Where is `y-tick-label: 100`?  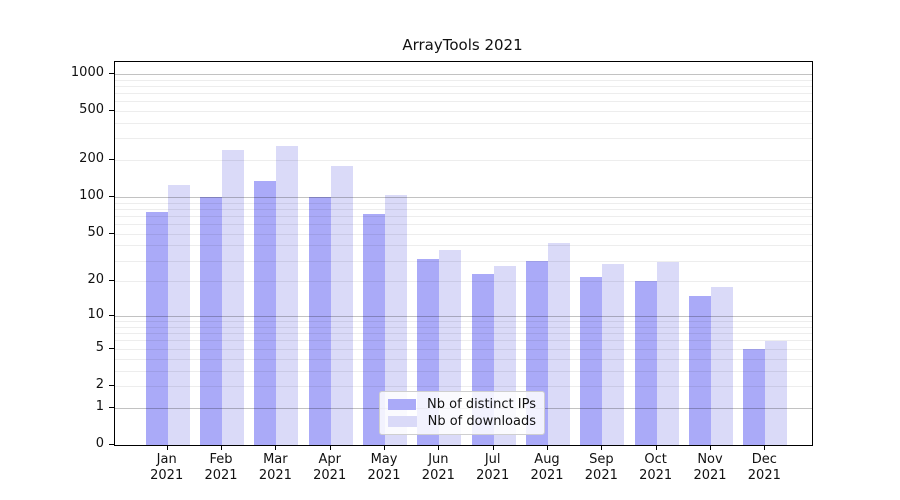 y-tick-label: 100 is located at coordinates (91, 196).